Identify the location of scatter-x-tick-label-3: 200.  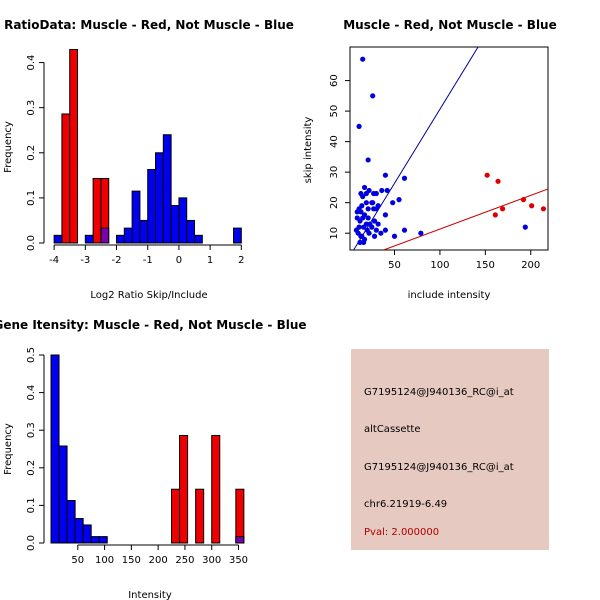
(530, 265).